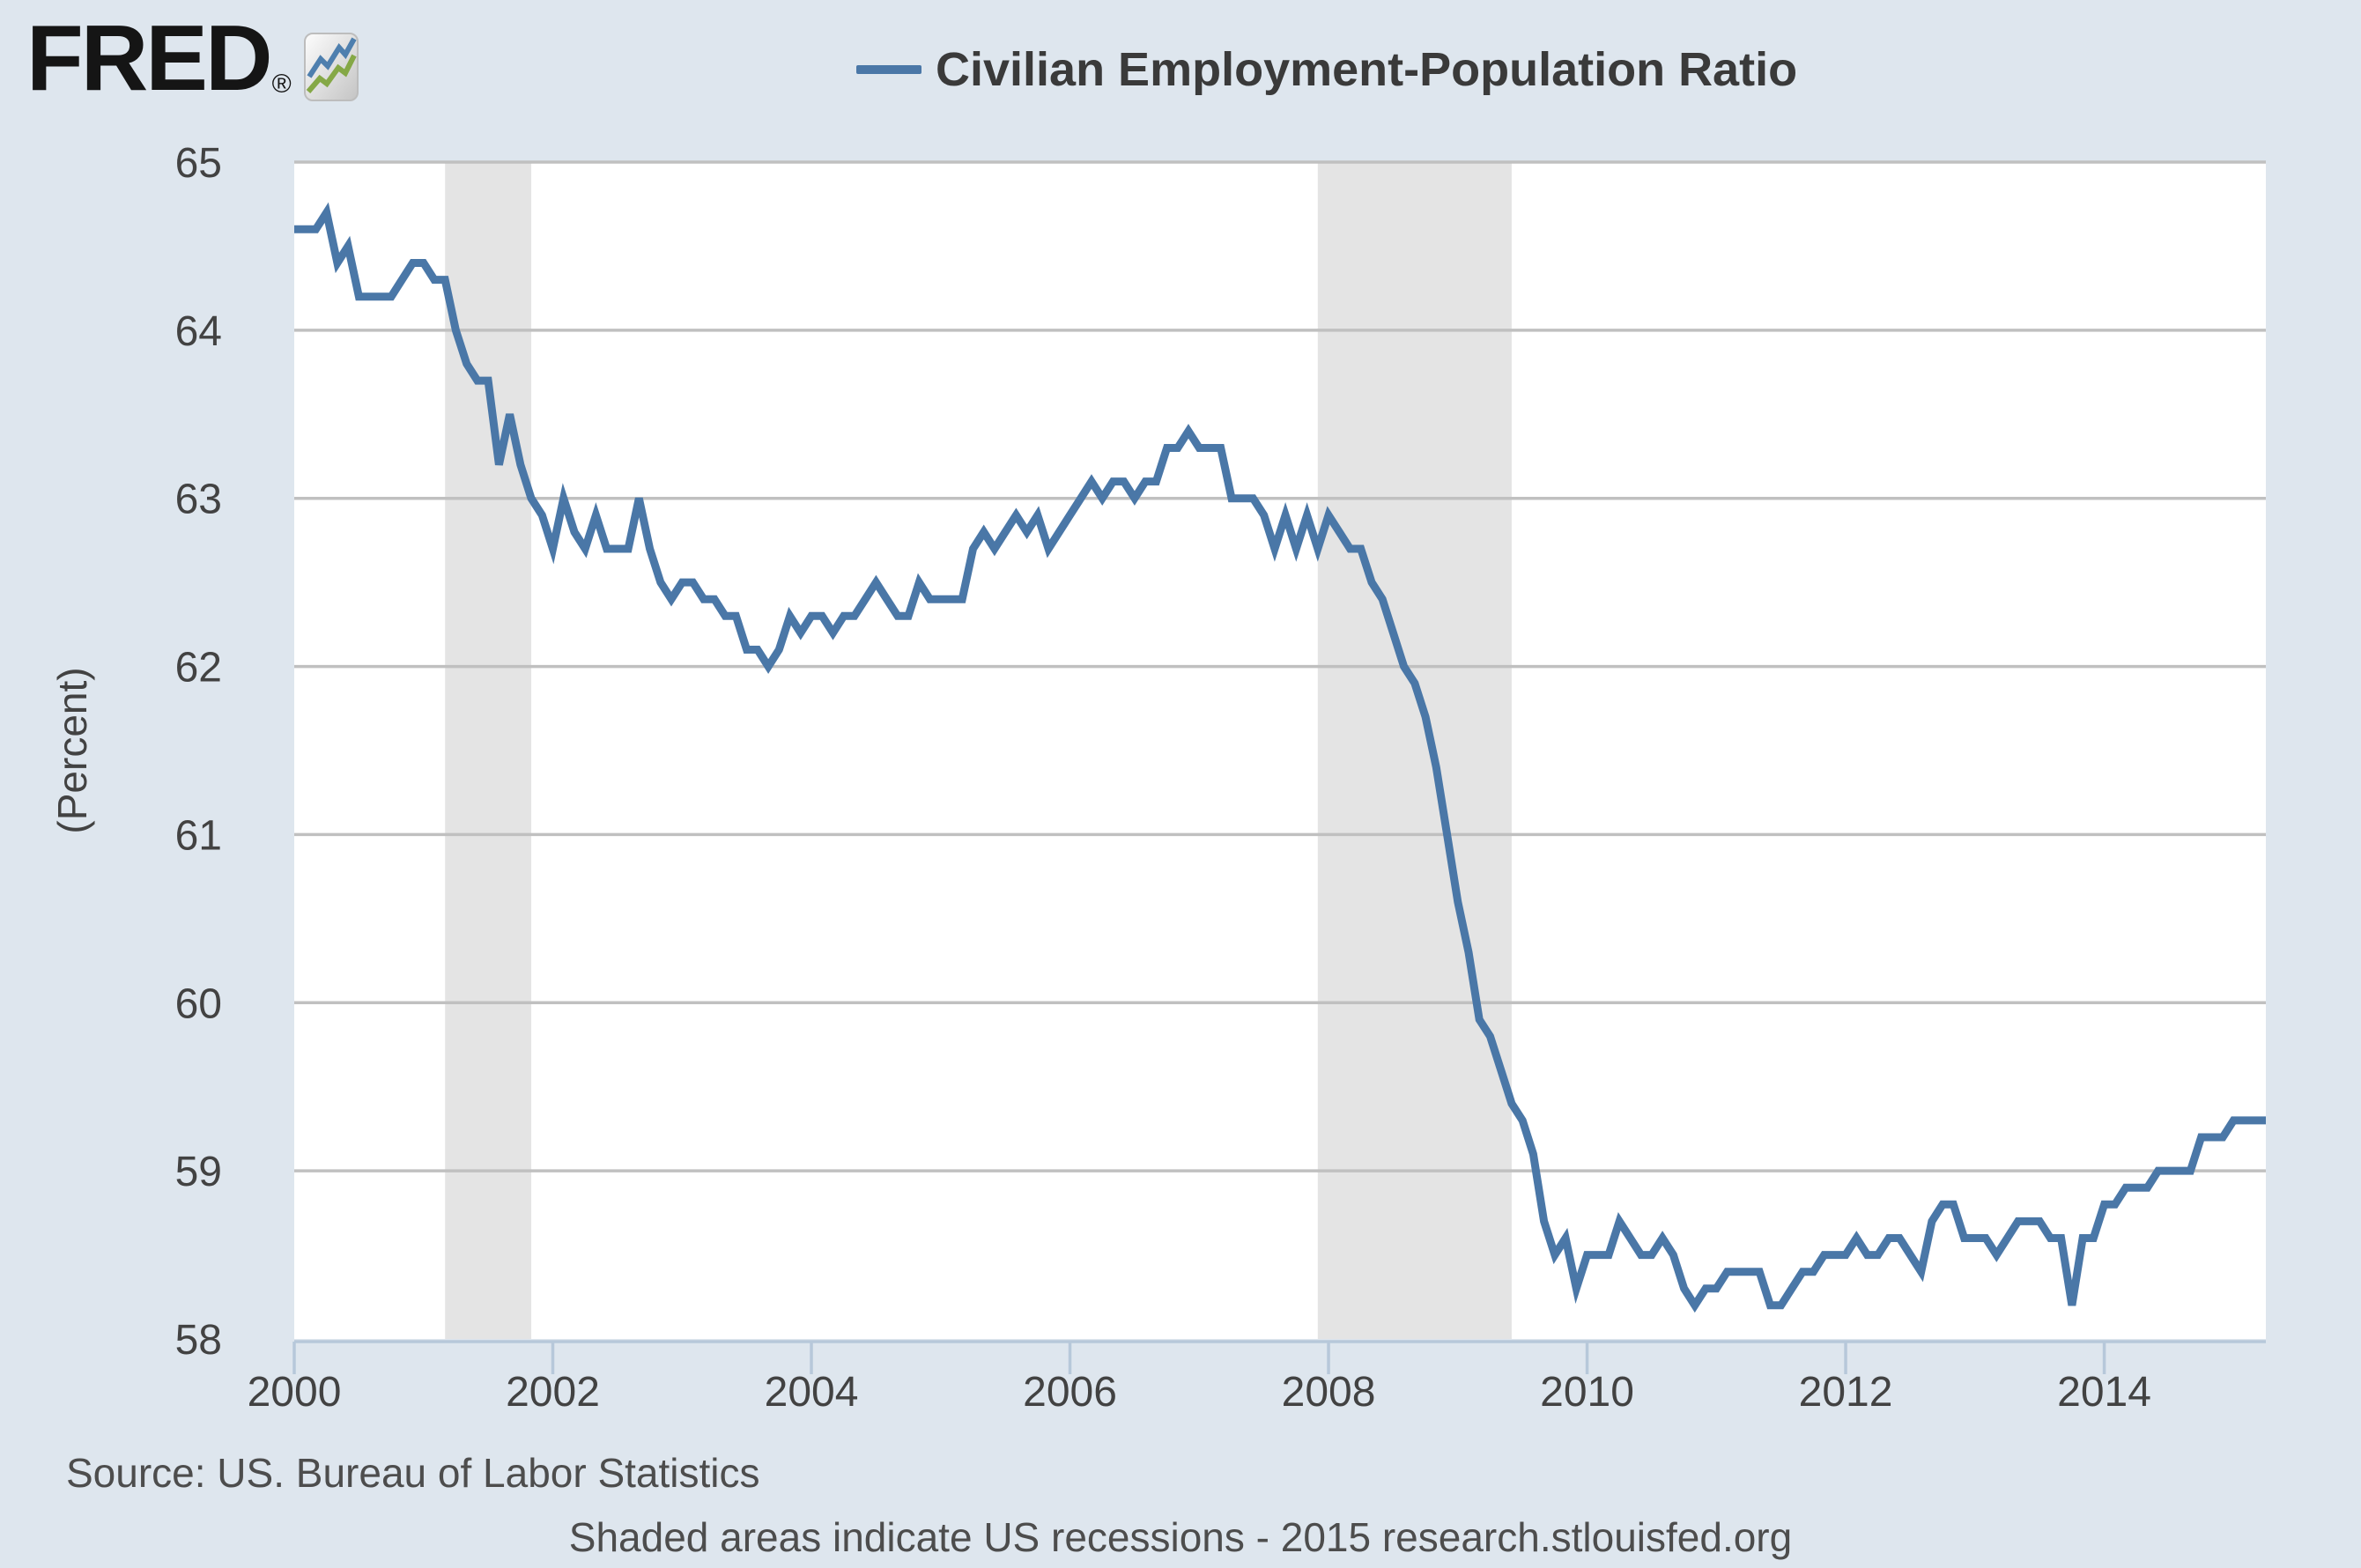 The image size is (2361, 1568). What do you see at coordinates (1846, 1392) in the screenshot?
I see `x-tick-label: 2012` at bounding box center [1846, 1392].